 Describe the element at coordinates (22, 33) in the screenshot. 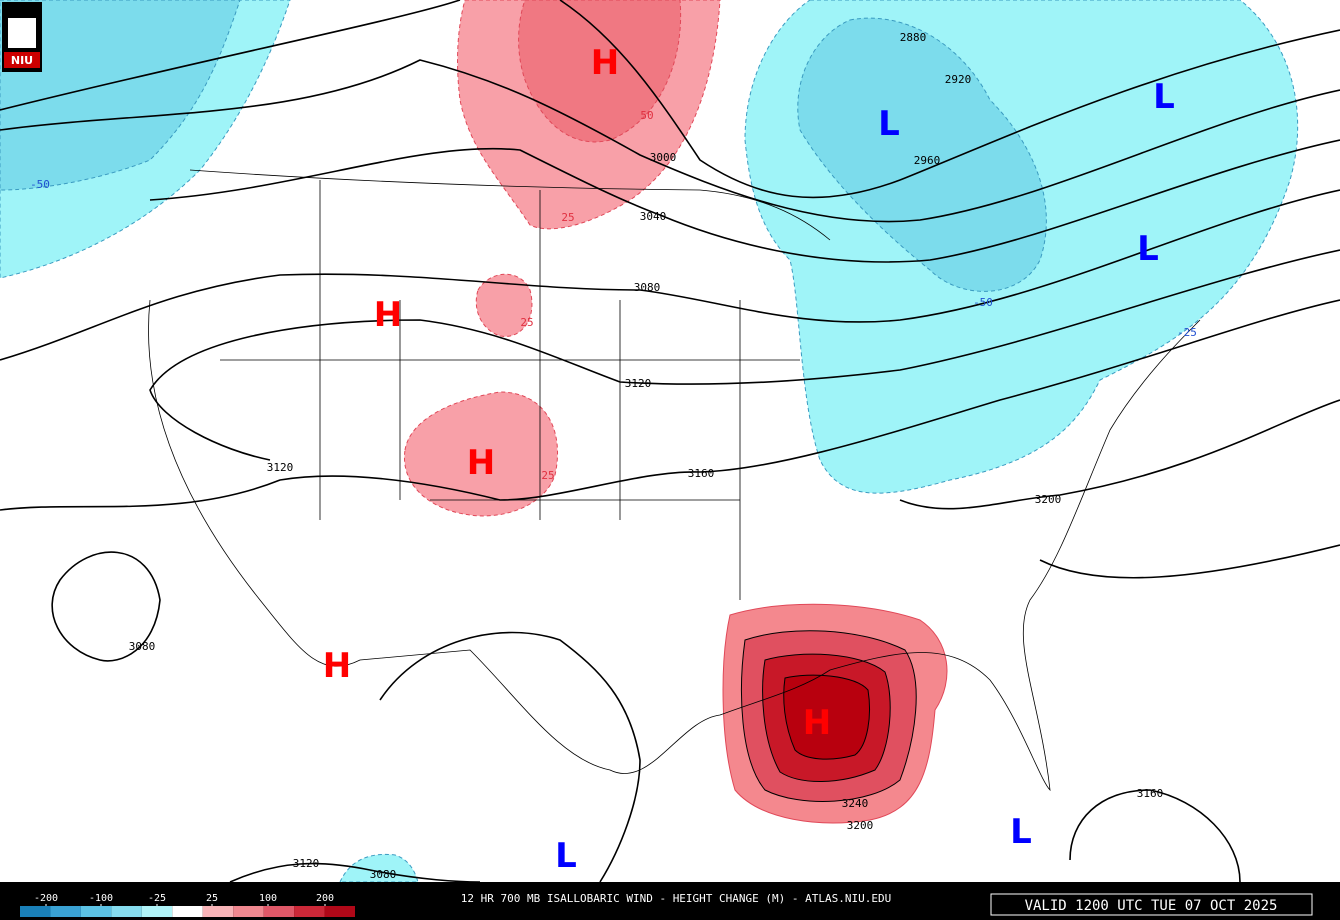

I see `logo-emblem` at that location.